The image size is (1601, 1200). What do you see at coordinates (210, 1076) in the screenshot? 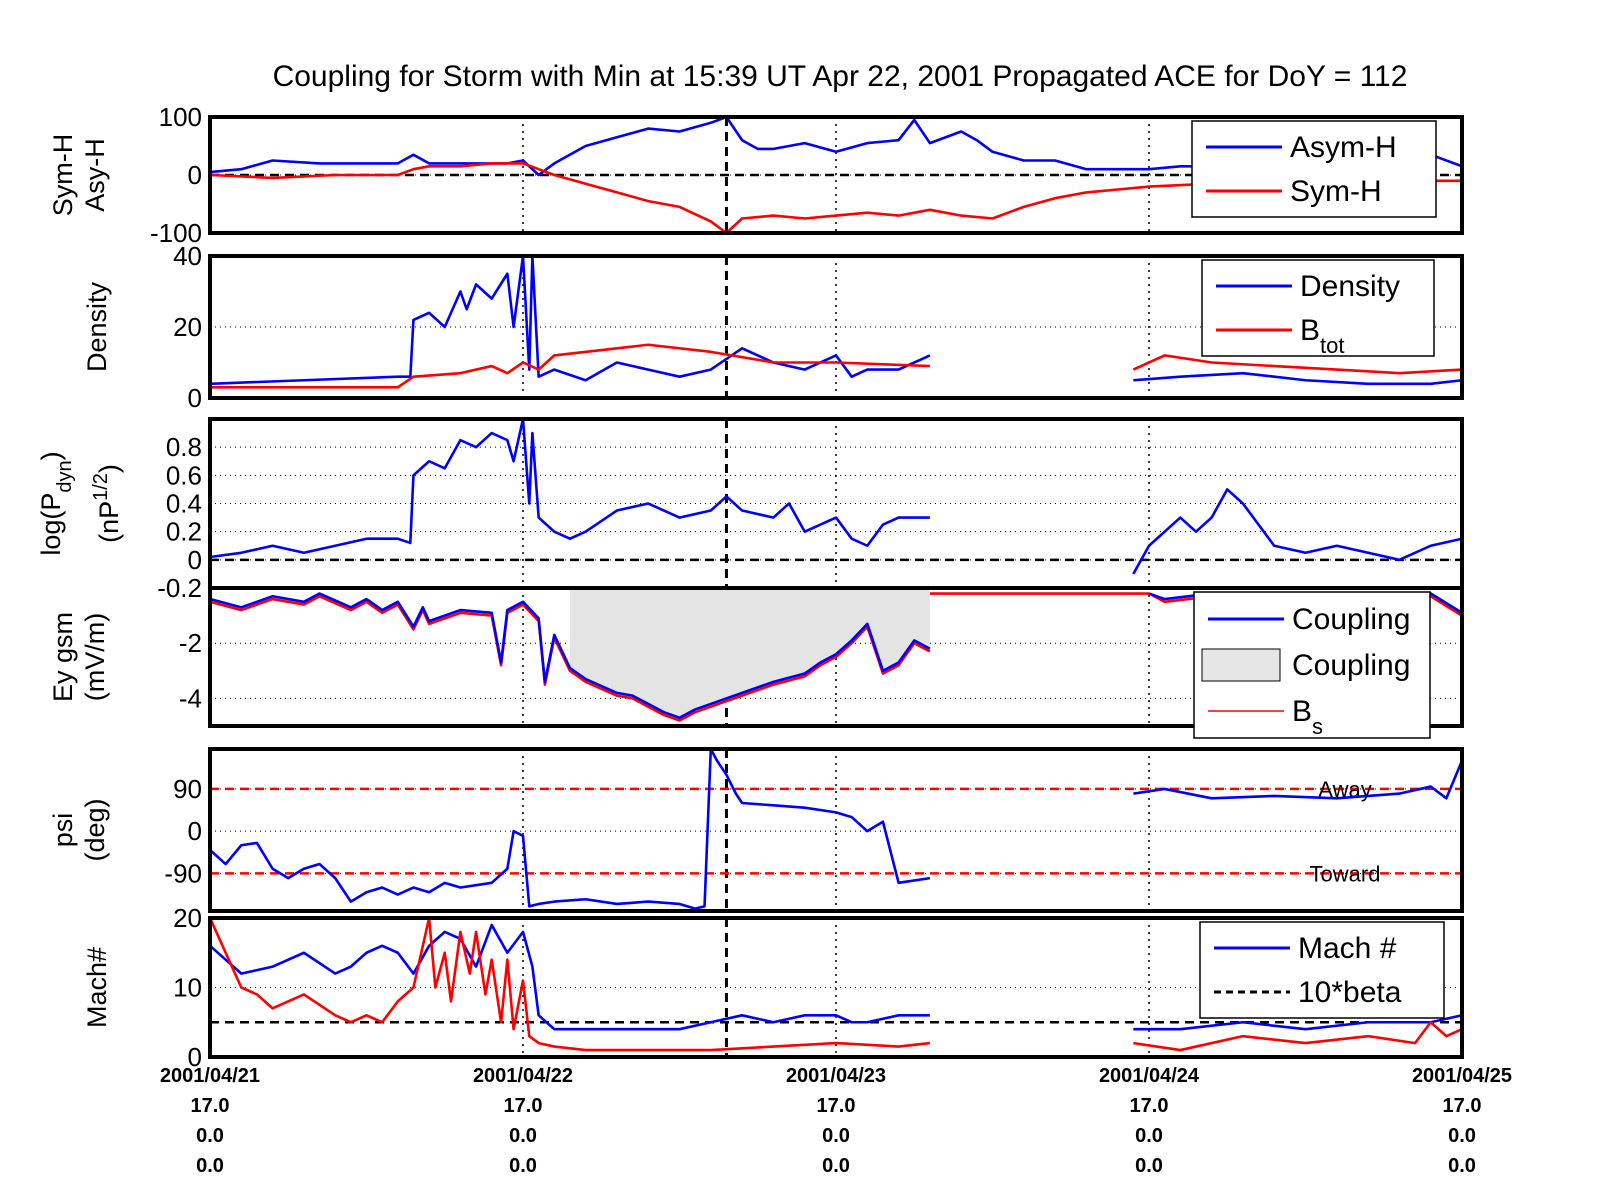
I see `x-tick-label: 2001/04/21` at bounding box center [210, 1076].